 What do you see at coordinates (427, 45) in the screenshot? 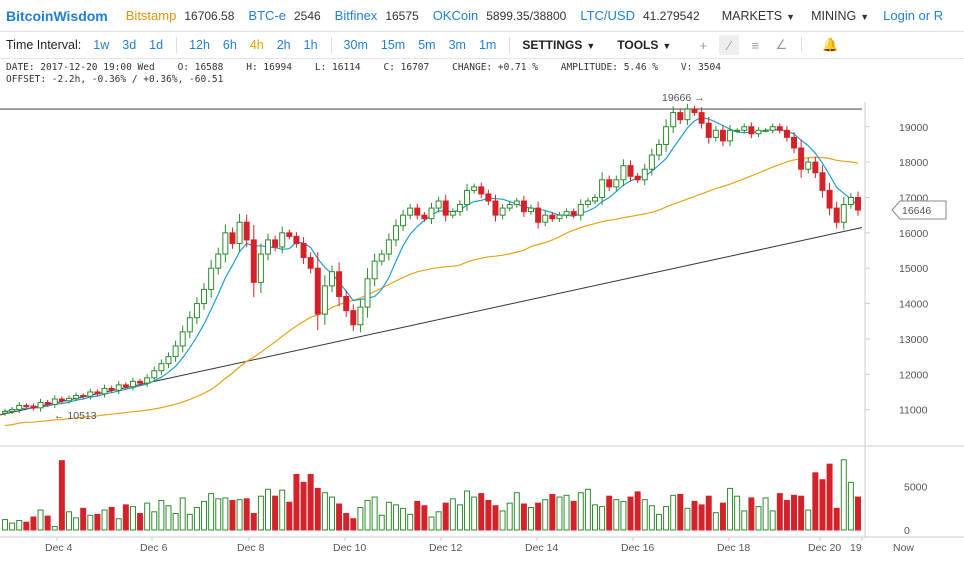
I see `interval-5m: 5m` at bounding box center [427, 45].